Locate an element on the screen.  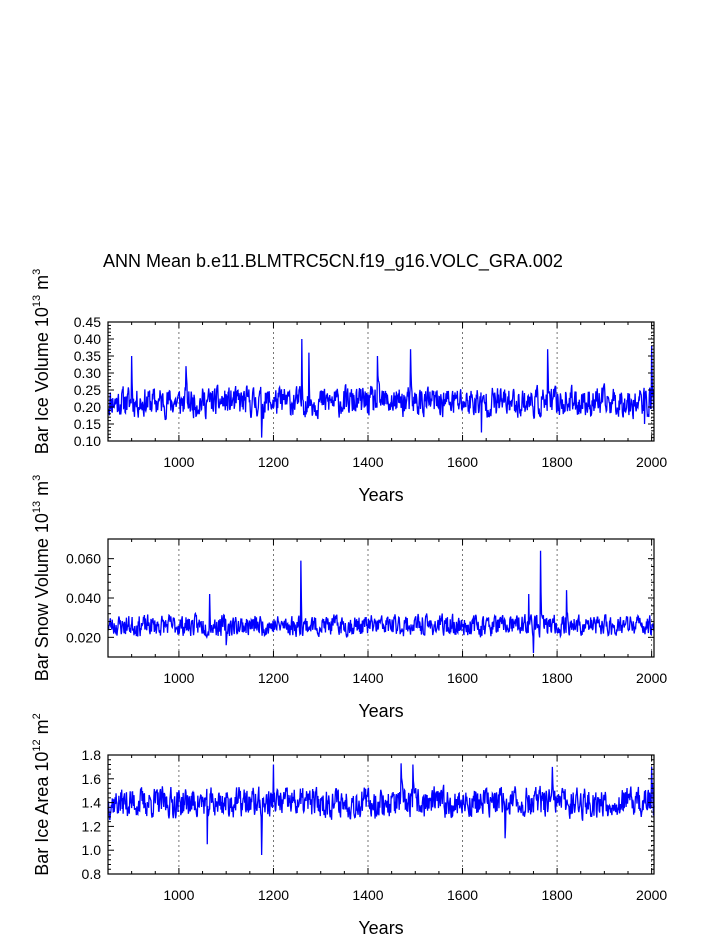
y-tick-label: 0.020 is located at coordinates (83, 637).